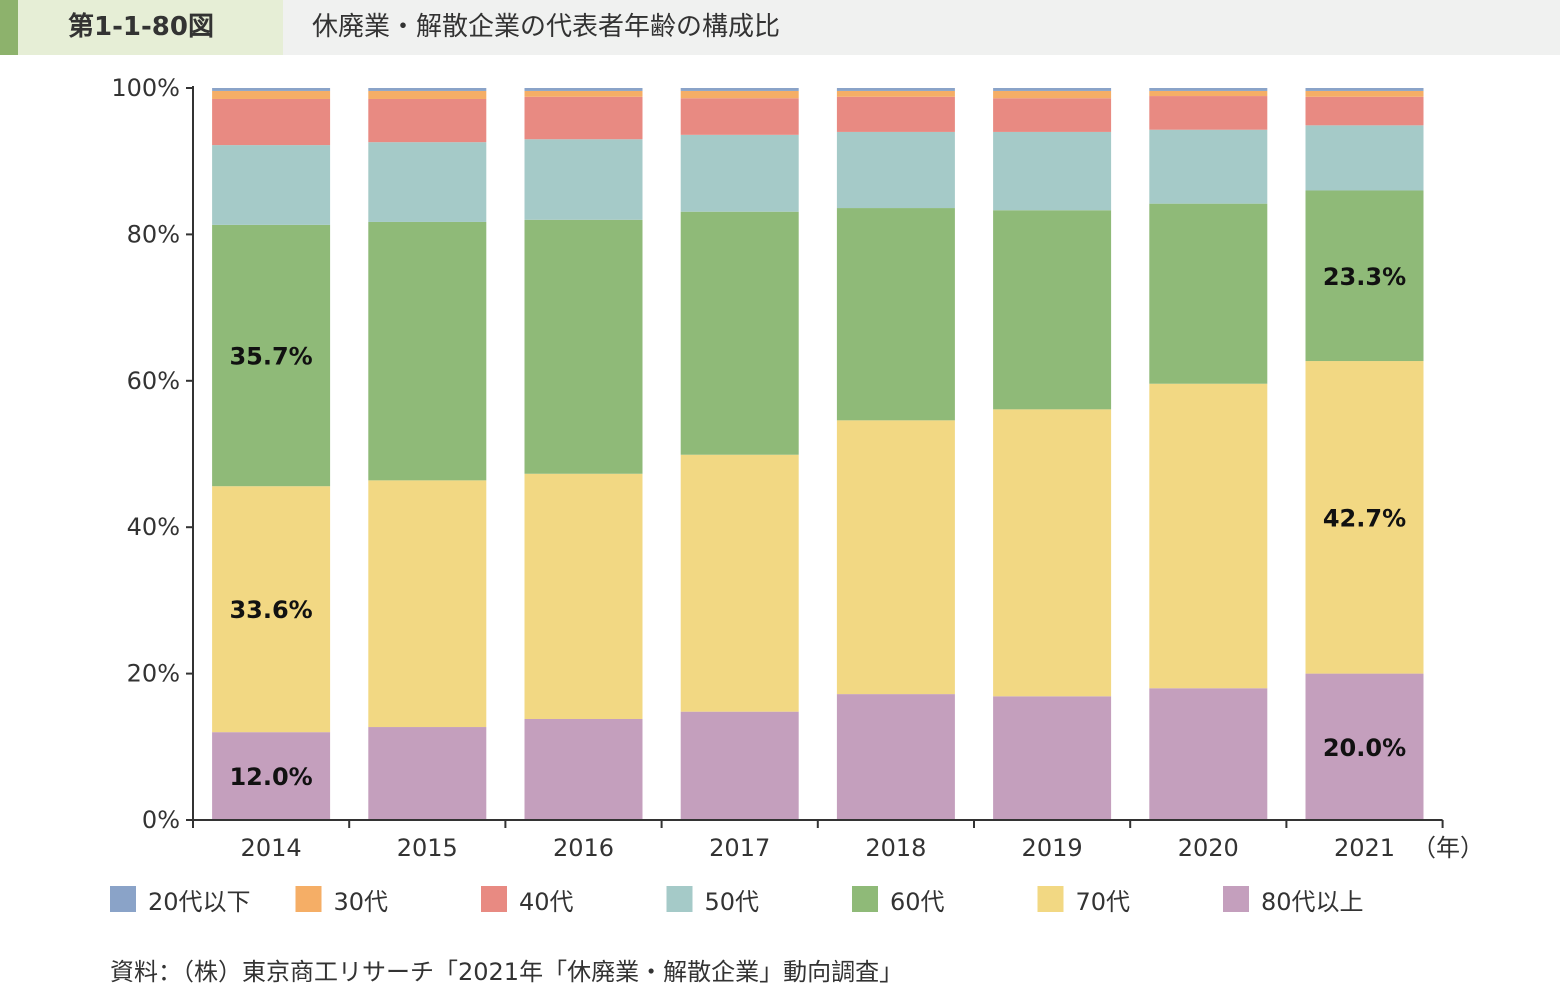 The image size is (1560, 987). Describe the element at coordinates (427, 773) in the screenshot. I see `bar-segment-2015-80代以上` at that location.